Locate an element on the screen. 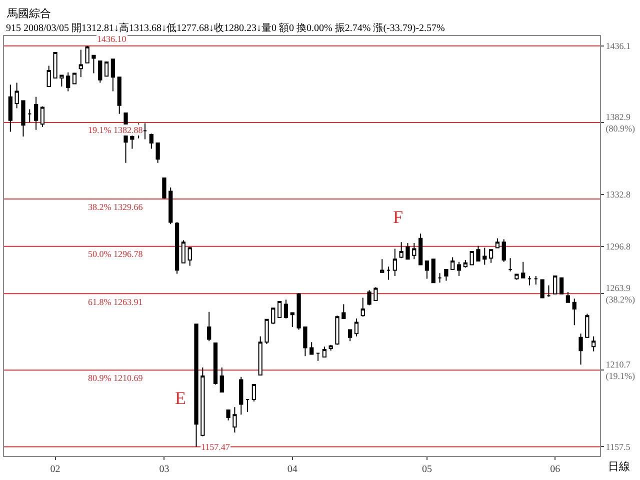  x-tick-label: 03 is located at coordinates (164, 469).